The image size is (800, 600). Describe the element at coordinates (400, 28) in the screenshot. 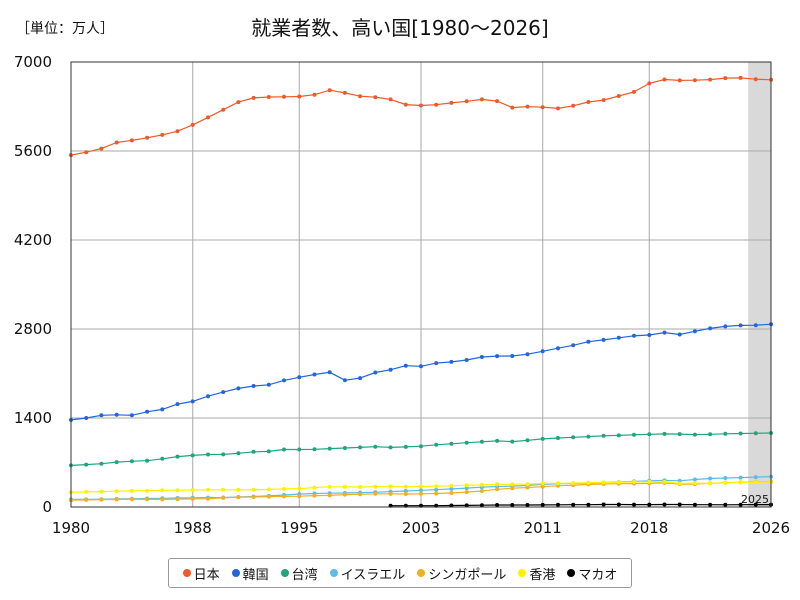

I see `chart-title: 就業者数、高い国[1980～2026]` at that location.